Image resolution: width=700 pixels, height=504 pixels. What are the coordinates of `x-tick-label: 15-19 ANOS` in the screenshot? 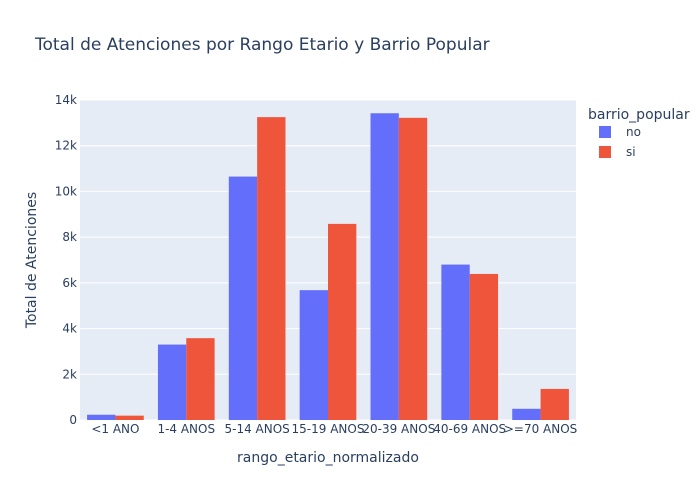 It's located at (328, 429).